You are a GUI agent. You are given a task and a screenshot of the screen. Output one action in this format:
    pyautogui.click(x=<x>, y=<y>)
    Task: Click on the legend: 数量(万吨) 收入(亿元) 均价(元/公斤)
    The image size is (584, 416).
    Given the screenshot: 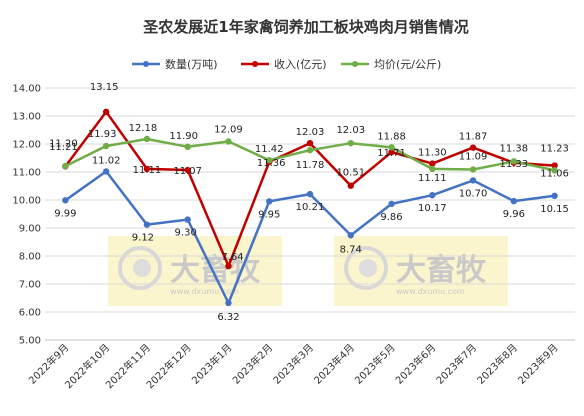 What is the action you would take?
    pyautogui.click(x=286, y=64)
    